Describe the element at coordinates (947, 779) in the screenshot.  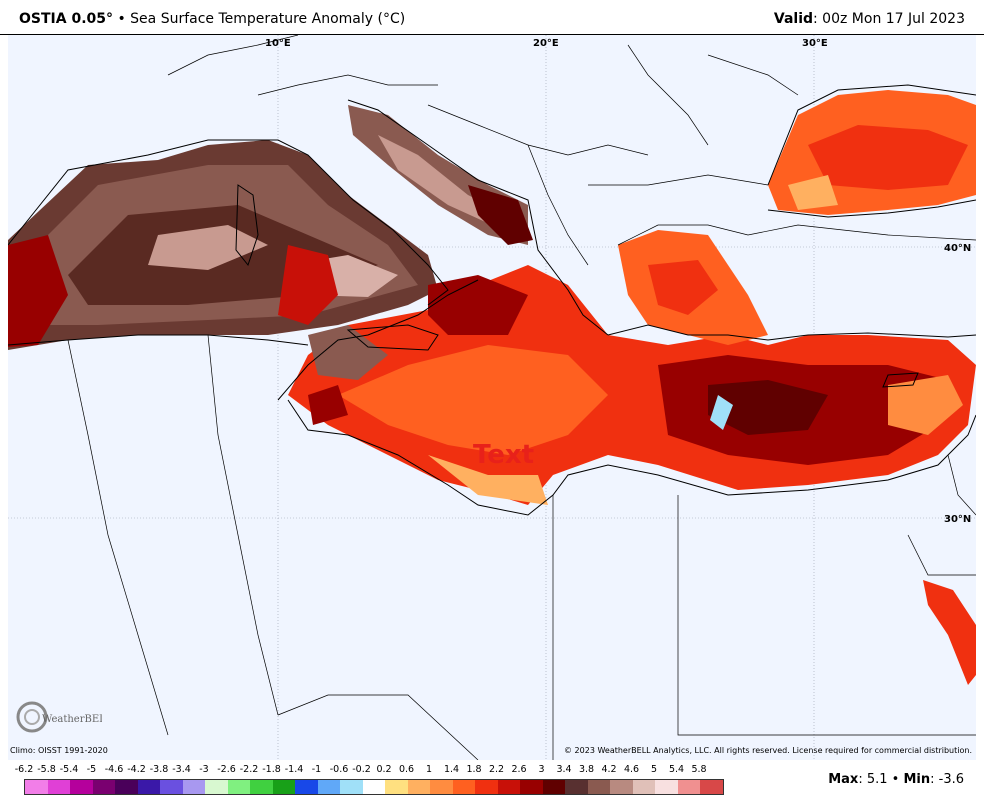
I see `min-value: : -3.6` at that location.